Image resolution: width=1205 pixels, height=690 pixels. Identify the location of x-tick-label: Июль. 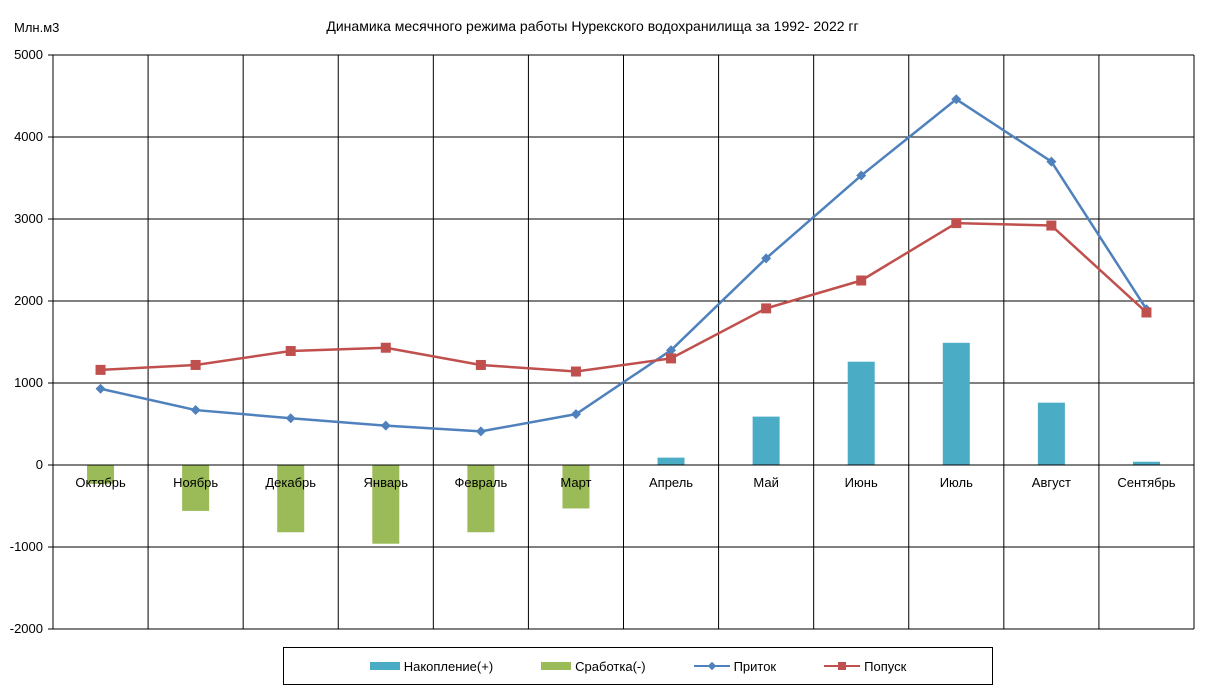
(956, 482).